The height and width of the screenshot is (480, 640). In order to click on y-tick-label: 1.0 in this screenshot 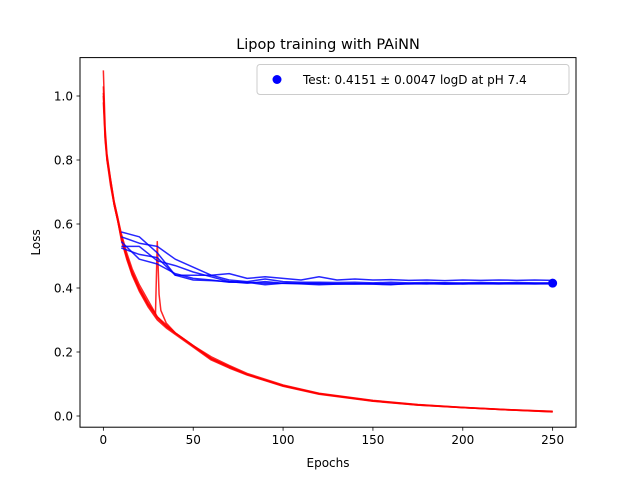, I will do `click(63, 96)`.